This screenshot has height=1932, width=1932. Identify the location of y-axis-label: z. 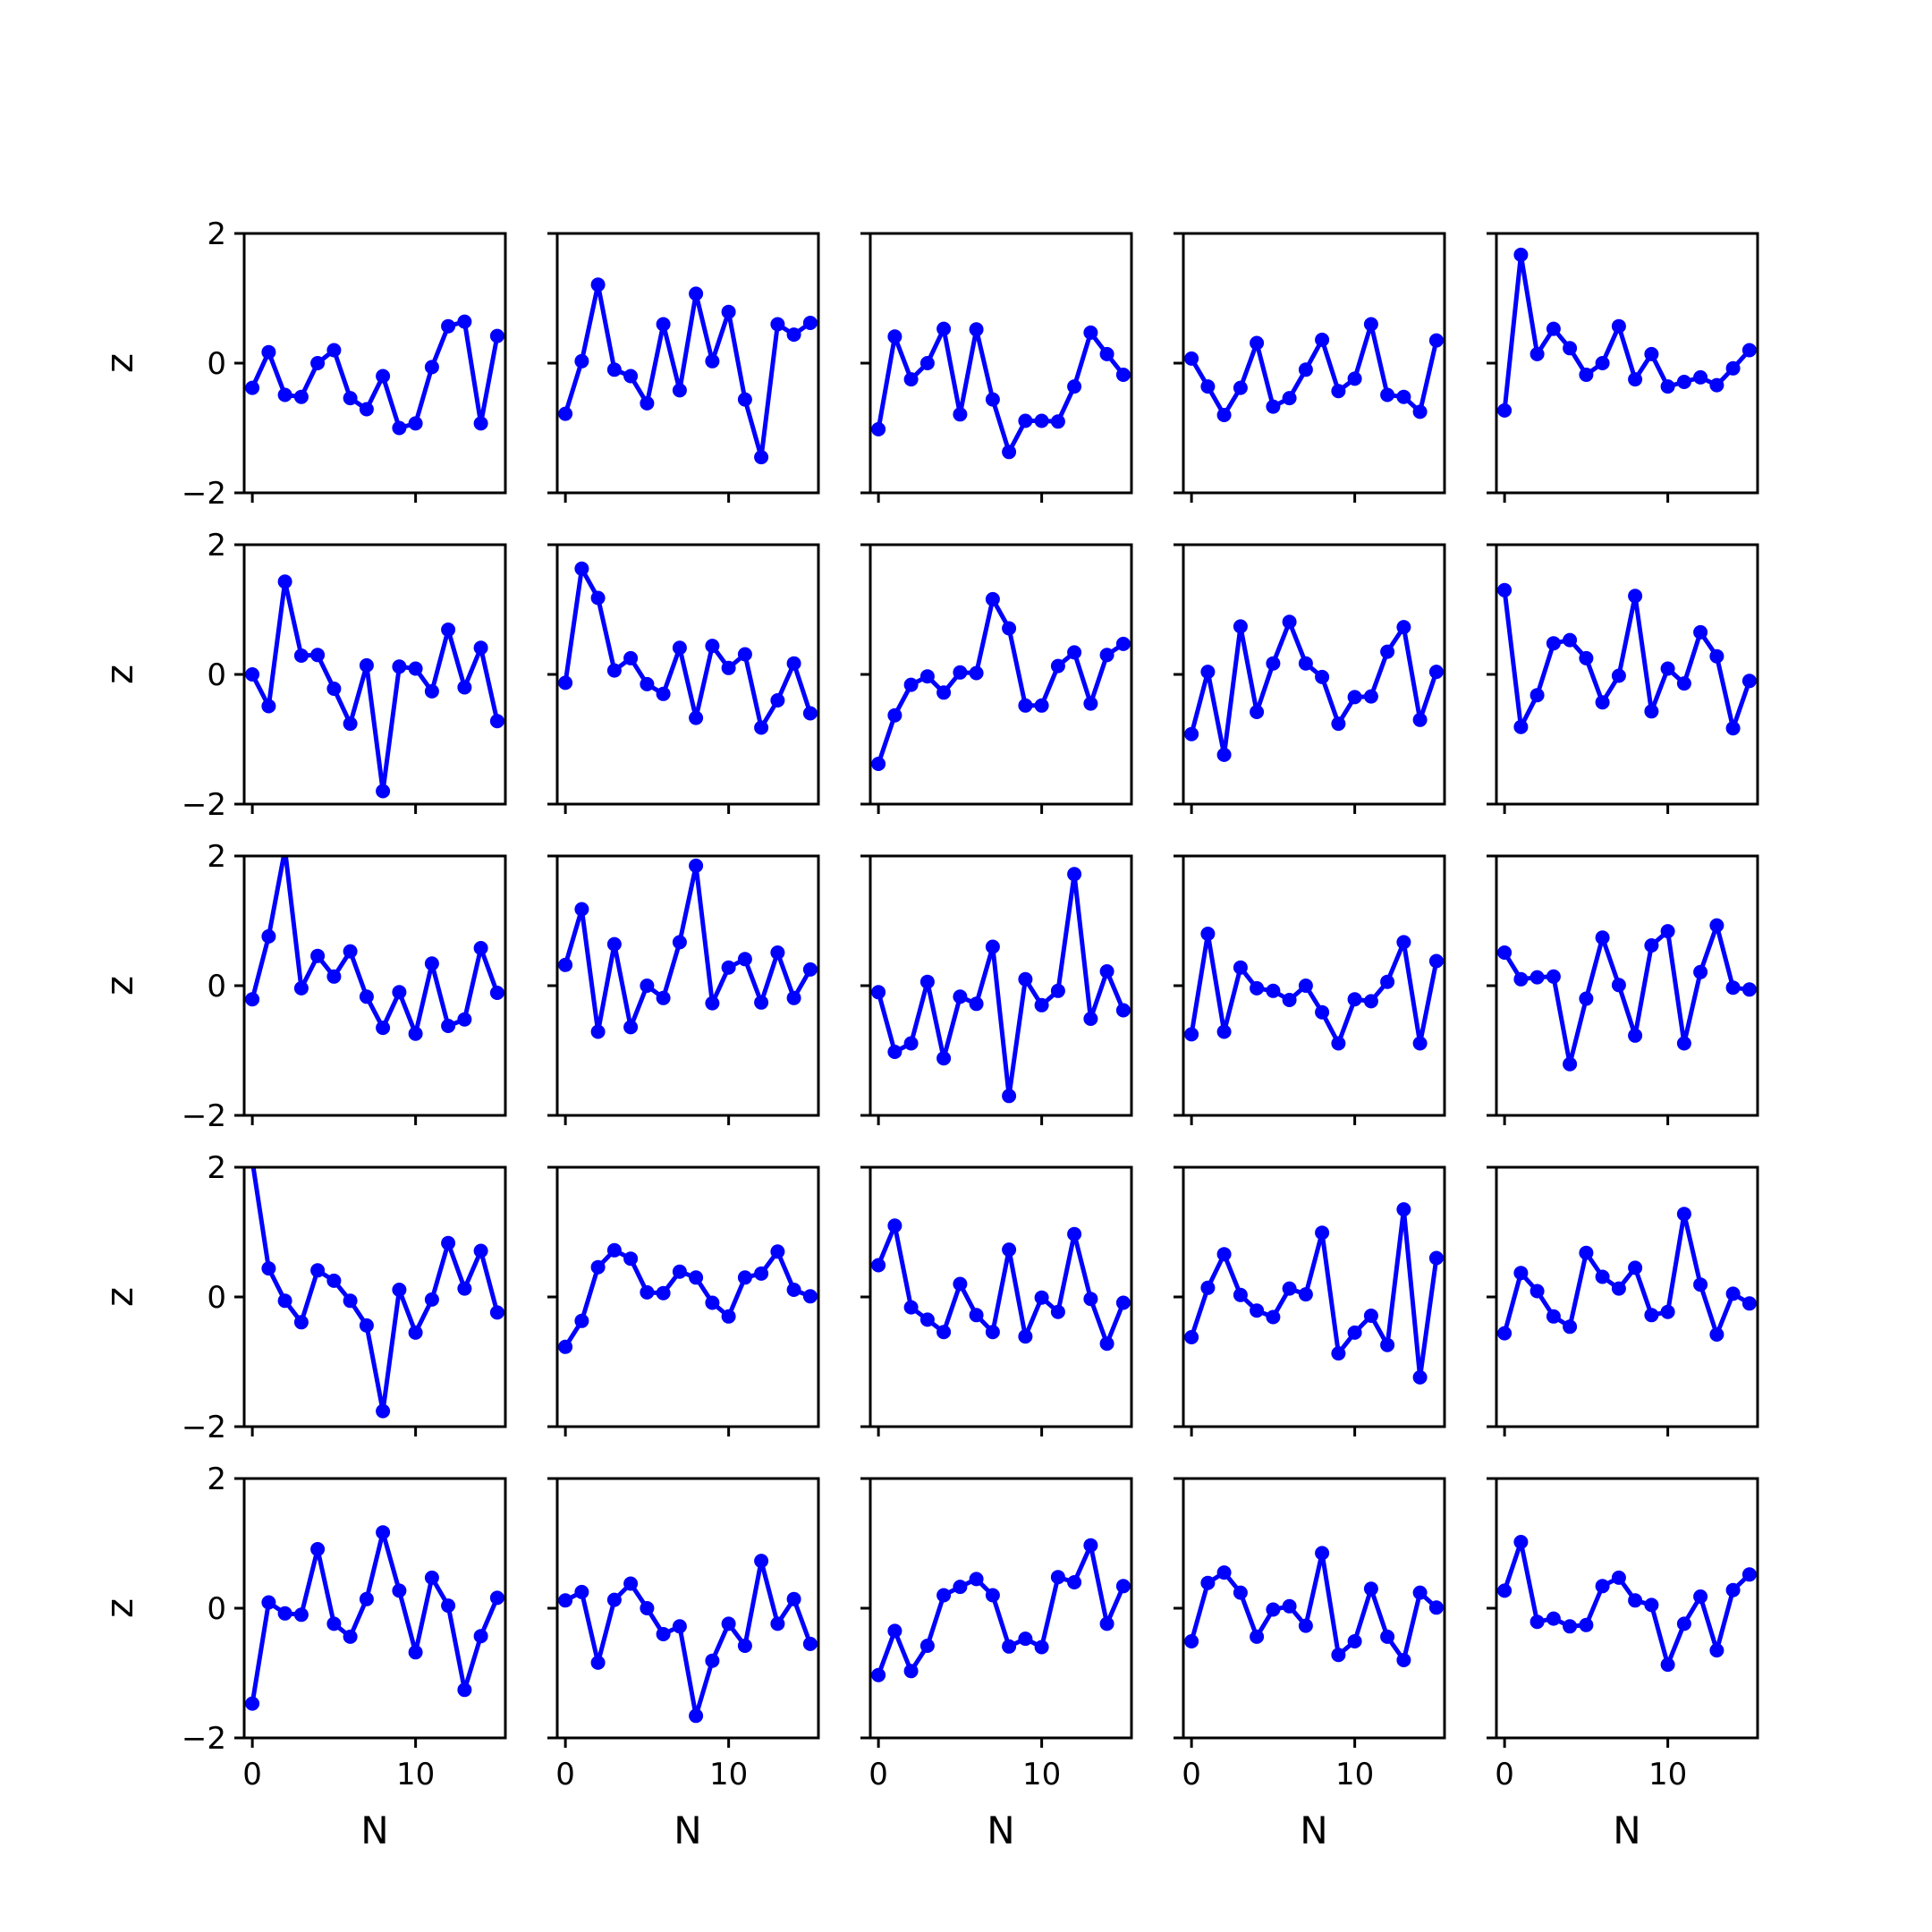
(119, 363).